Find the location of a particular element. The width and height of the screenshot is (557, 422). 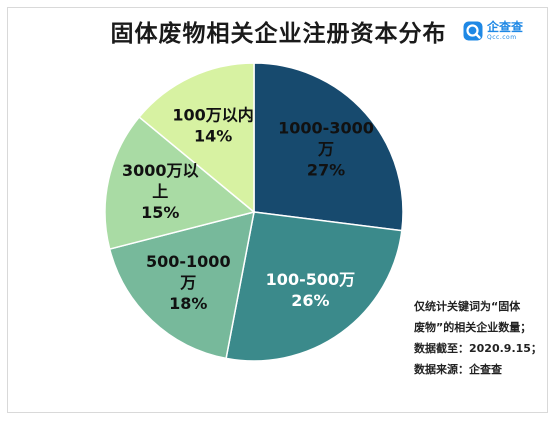

slice-label: 1000-3000 万 27% is located at coordinates (326, 149).